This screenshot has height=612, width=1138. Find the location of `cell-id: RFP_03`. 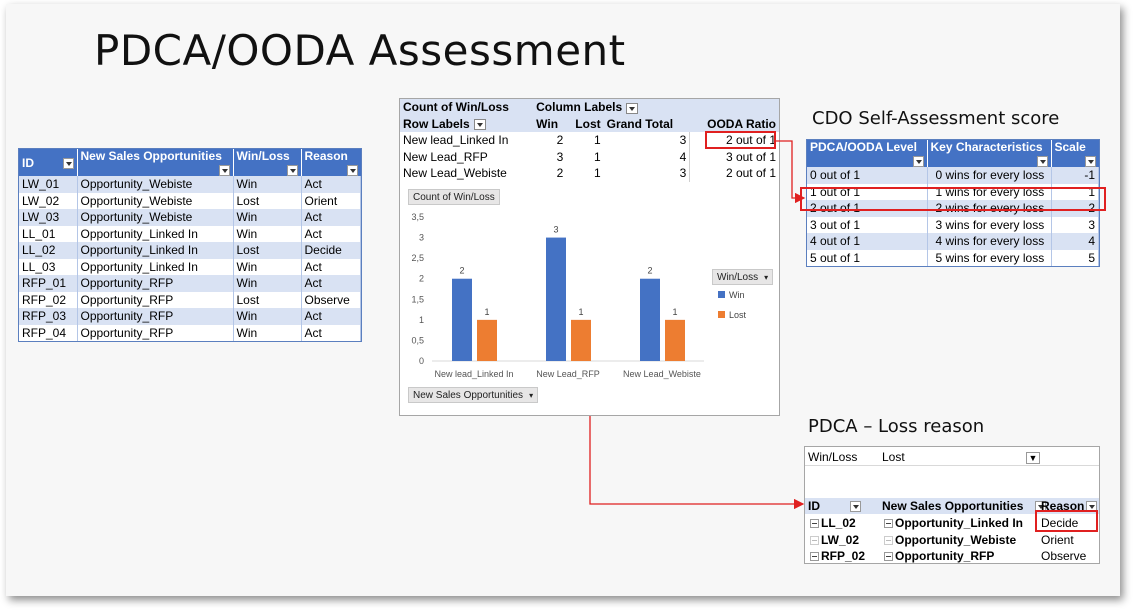

cell-id: RFP_03 is located at coordinates (48, 316).